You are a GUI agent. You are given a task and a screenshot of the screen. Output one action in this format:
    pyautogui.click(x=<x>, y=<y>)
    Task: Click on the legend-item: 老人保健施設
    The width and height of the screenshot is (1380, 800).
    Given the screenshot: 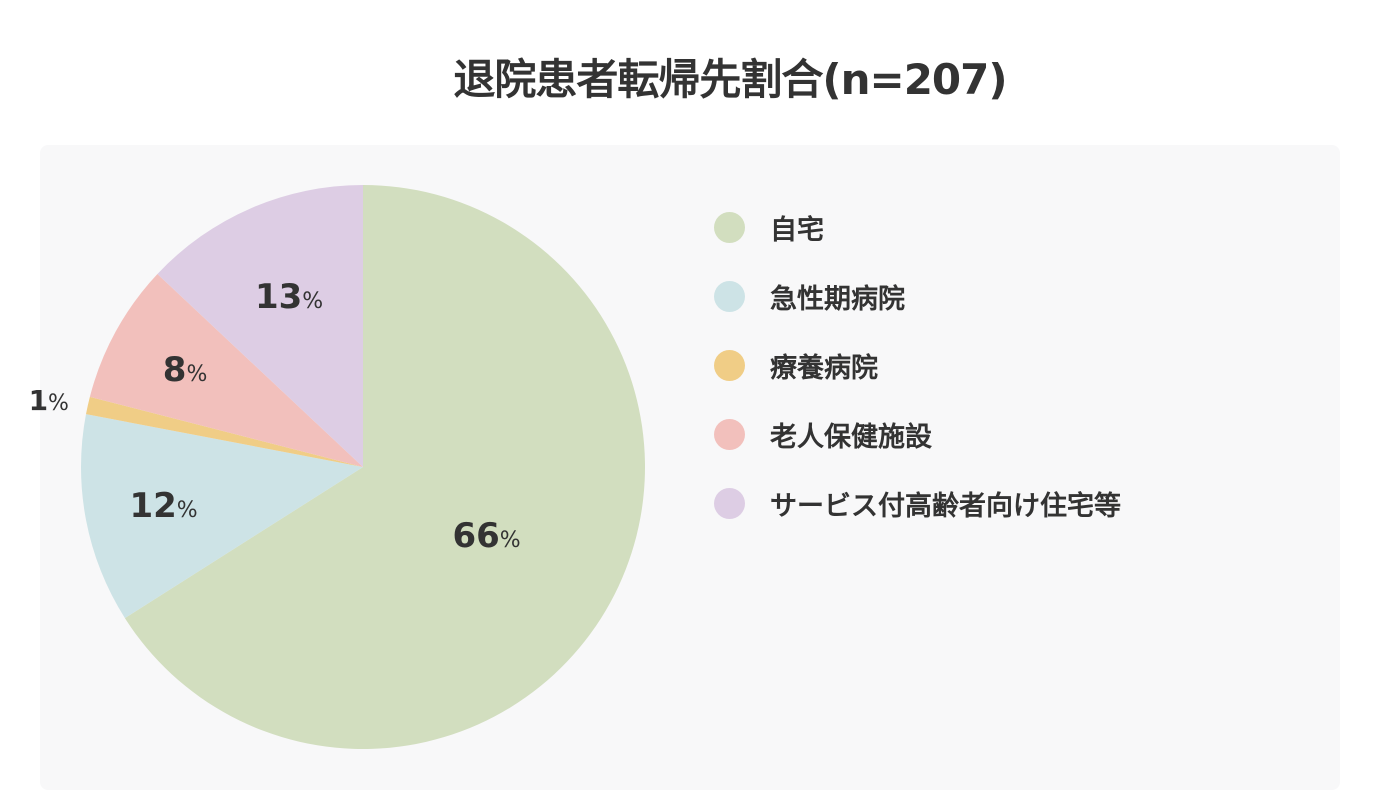 What is the action you would take?
    pyautogui.click(x=917, y=434)
    